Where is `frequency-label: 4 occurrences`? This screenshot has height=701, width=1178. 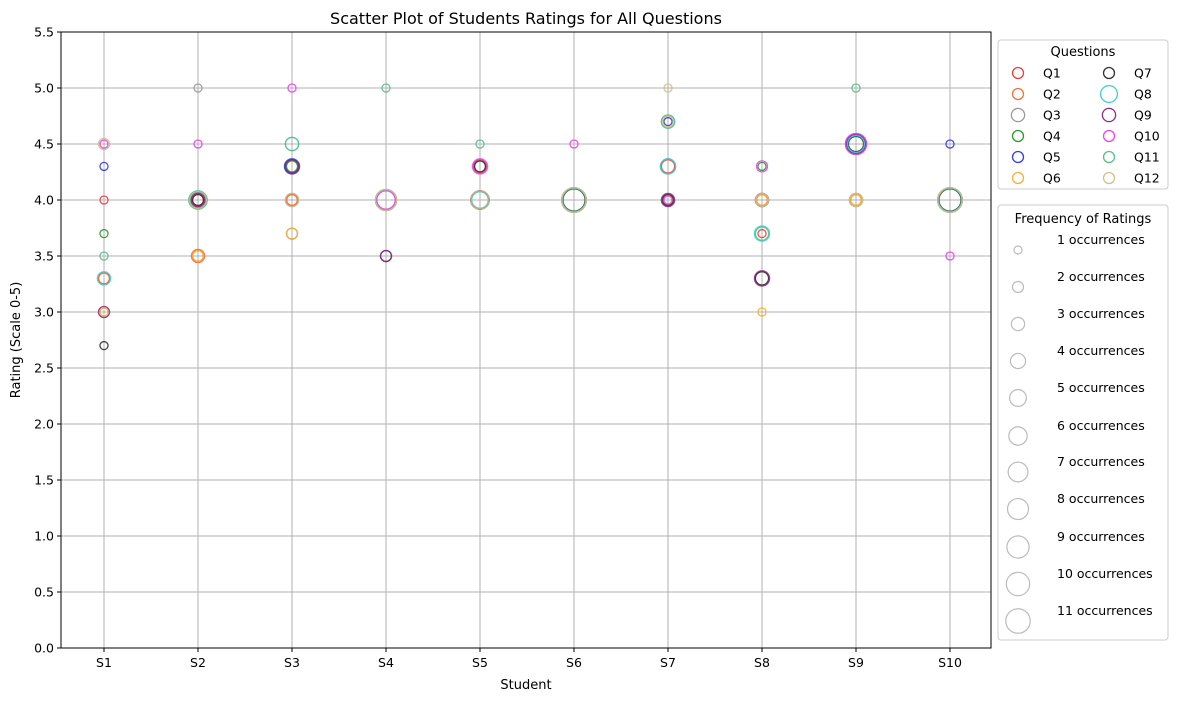 frequency-label: 4 occurrences is located at coordinates (1101, 350).